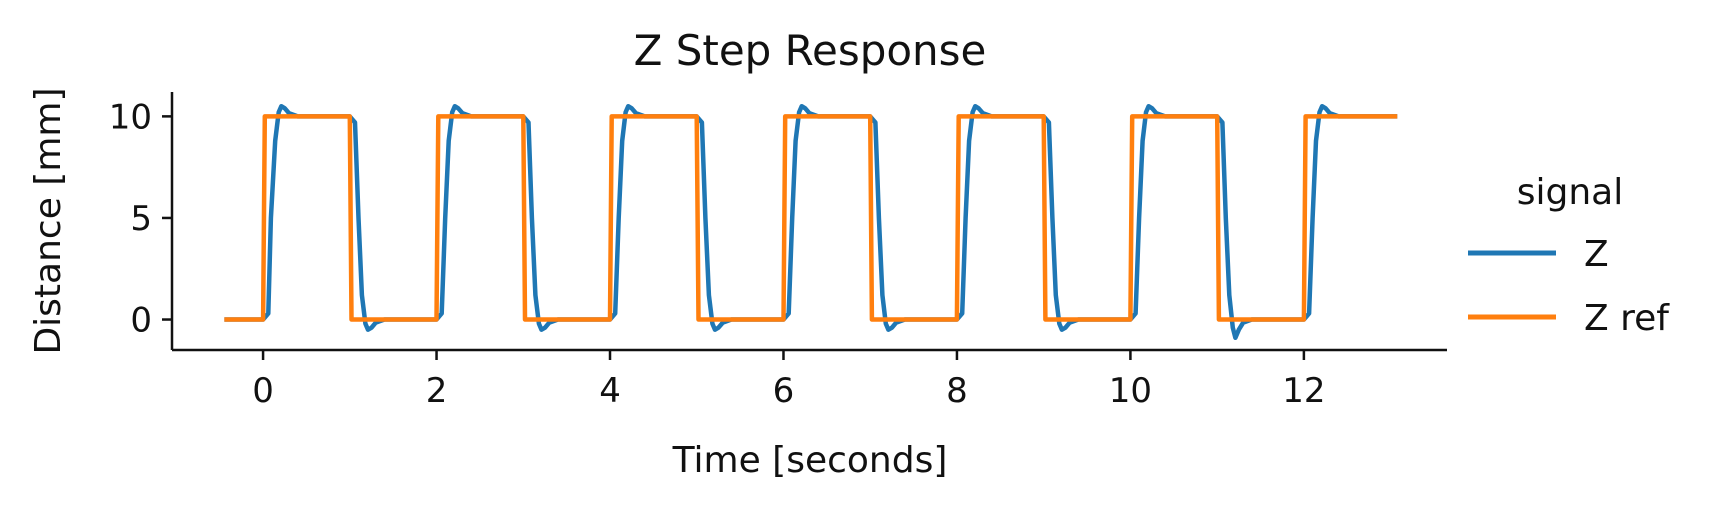 The height and width of the screenshot is (508, 1712). What do you see at coordinates (437, 391) in the screenshot?
I see `x-tick-label: 2` at bounding box center [437, 391].